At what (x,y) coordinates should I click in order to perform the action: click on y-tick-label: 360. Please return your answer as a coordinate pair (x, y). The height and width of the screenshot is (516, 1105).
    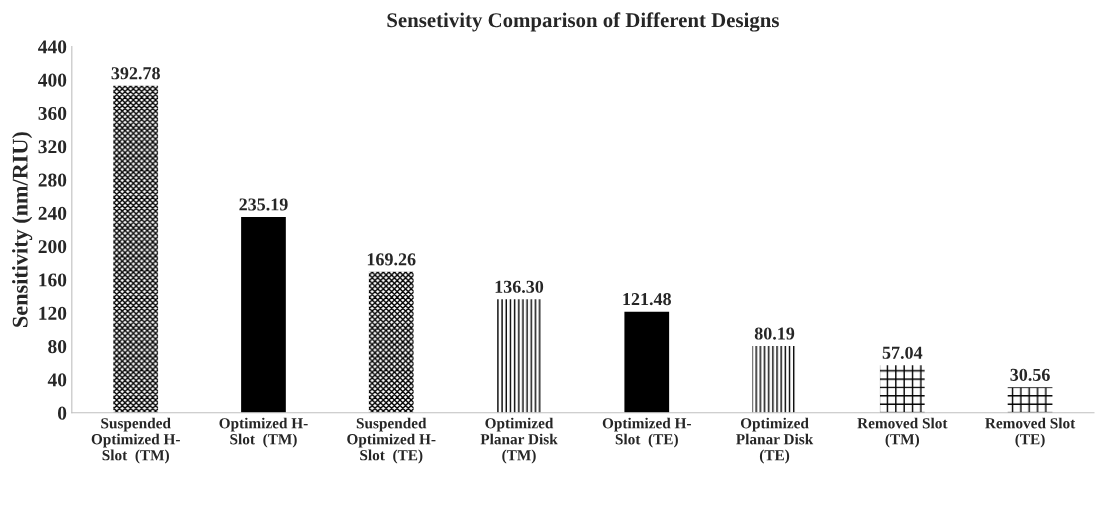
    Looking at the image, I should click on (52, 113).